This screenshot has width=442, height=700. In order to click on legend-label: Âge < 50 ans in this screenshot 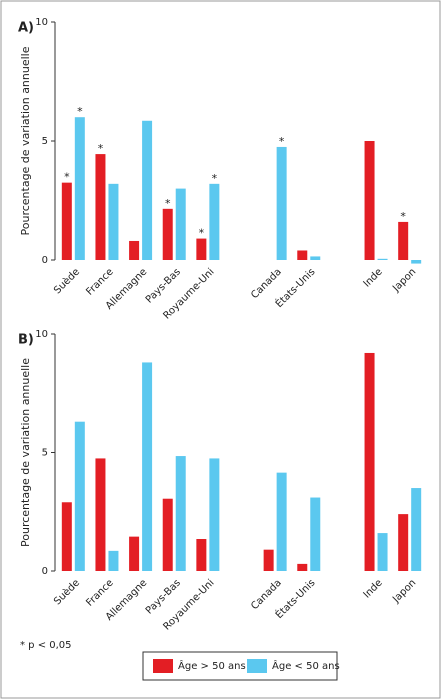, I will do `click(306, 665)`.